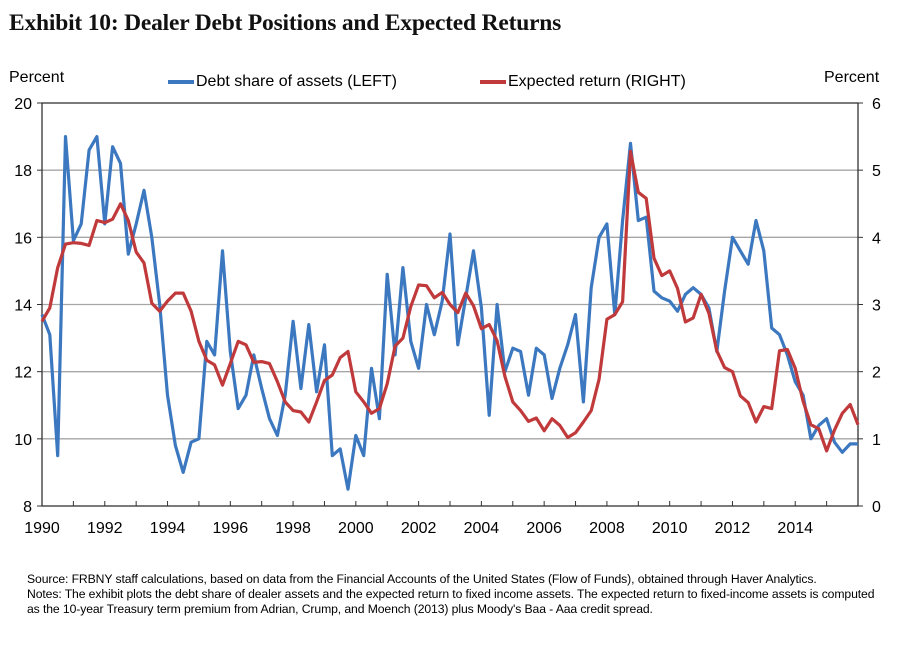  Describe the element at coordinates (852, 77) in the screenshot. I see `right-axis-unit-label: Percent` at that location.